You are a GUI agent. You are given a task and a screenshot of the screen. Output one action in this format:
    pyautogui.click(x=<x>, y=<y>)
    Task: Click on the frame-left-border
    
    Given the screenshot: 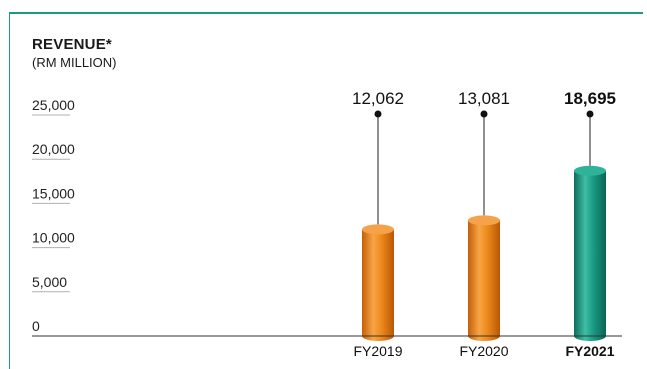 What is the action you would take?
    pyautogui.click(x=9, y=190)
    